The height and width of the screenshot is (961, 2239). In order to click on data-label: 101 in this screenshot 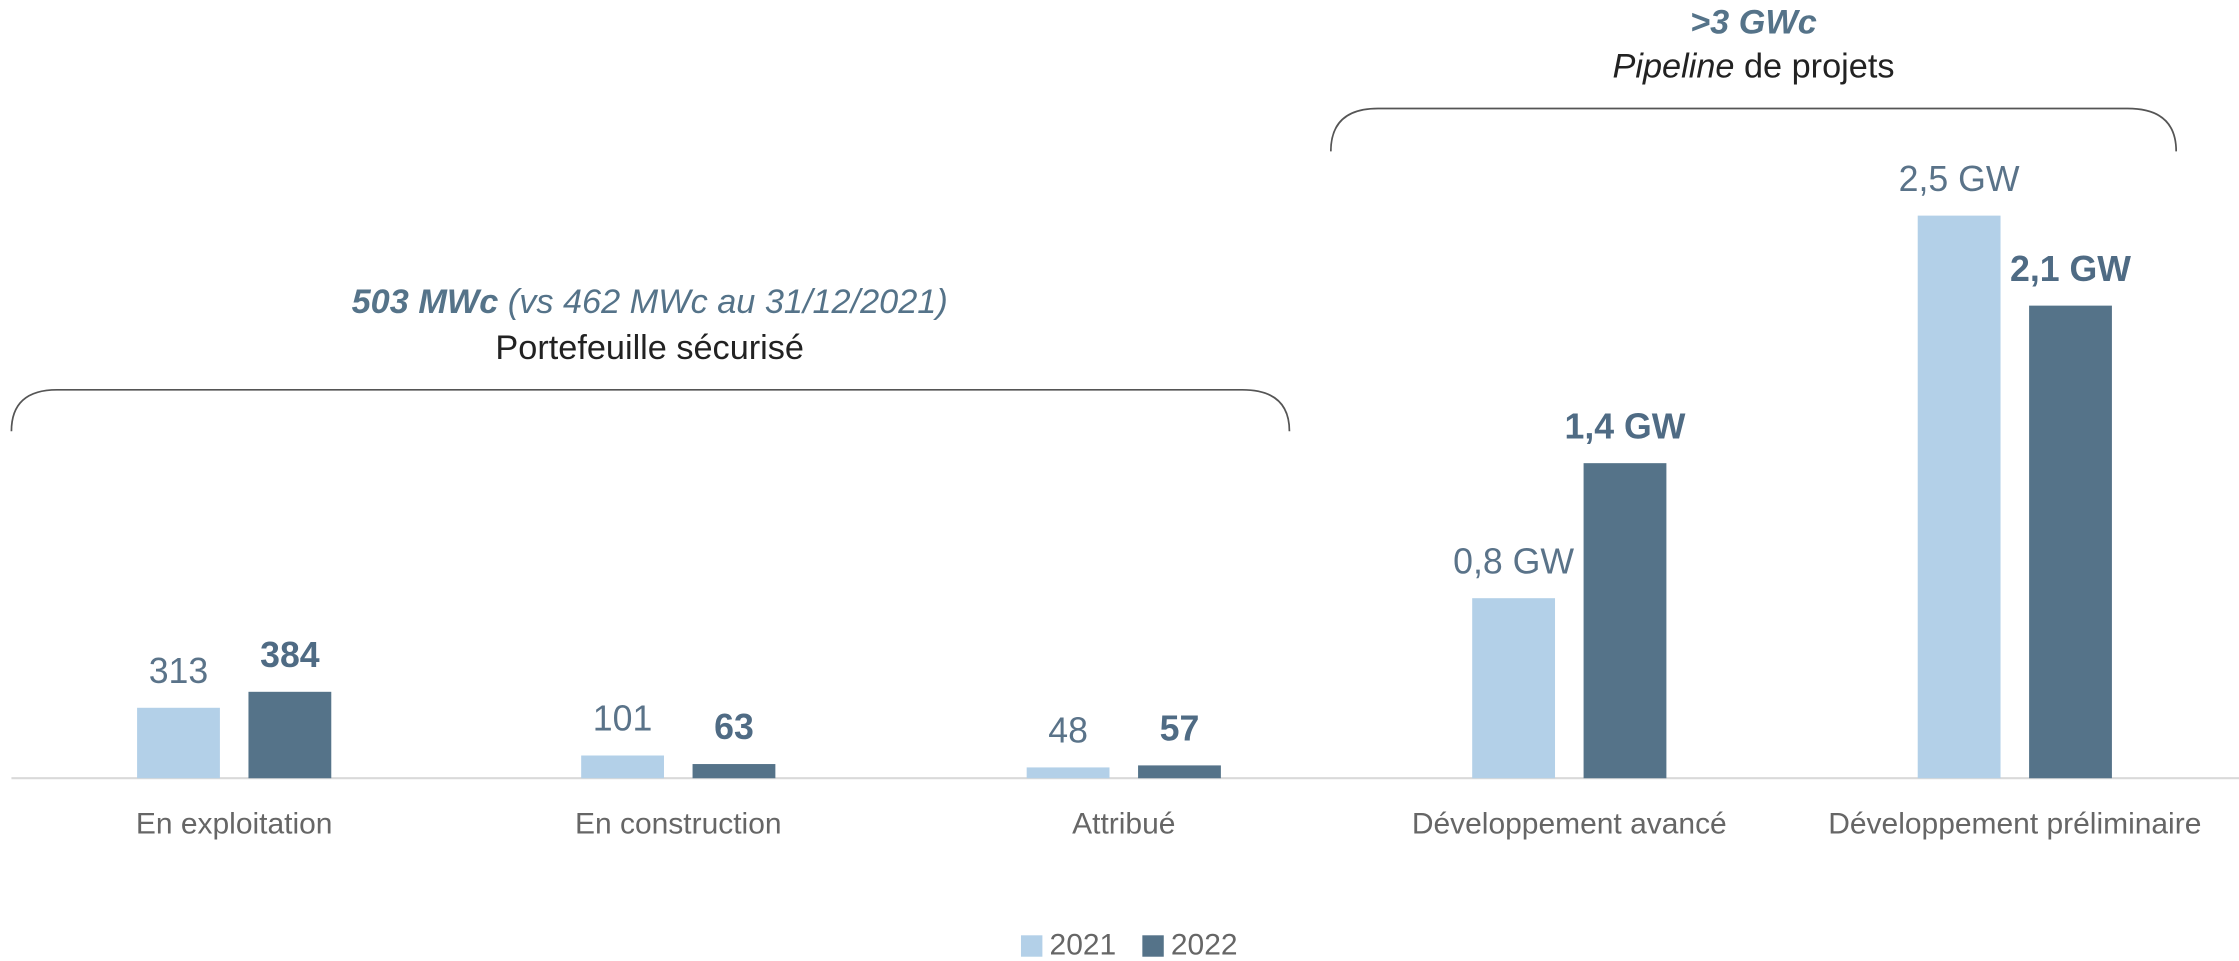, I will do `click(623, 719)`.